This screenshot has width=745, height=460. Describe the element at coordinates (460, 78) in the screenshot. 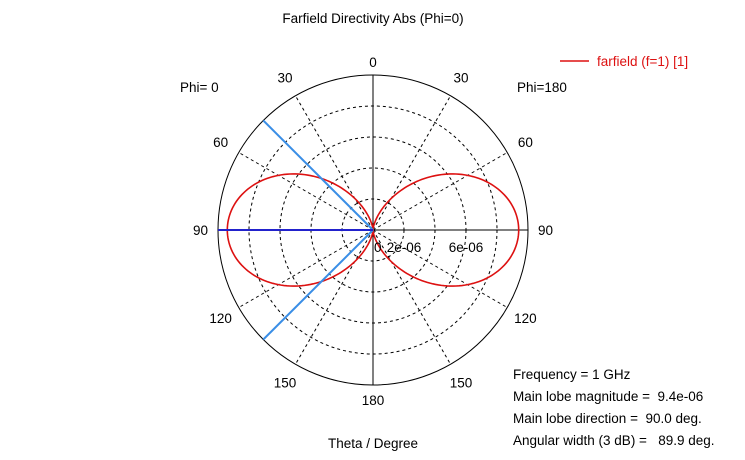

I see `angle-tick-30-right: 30` at that location.